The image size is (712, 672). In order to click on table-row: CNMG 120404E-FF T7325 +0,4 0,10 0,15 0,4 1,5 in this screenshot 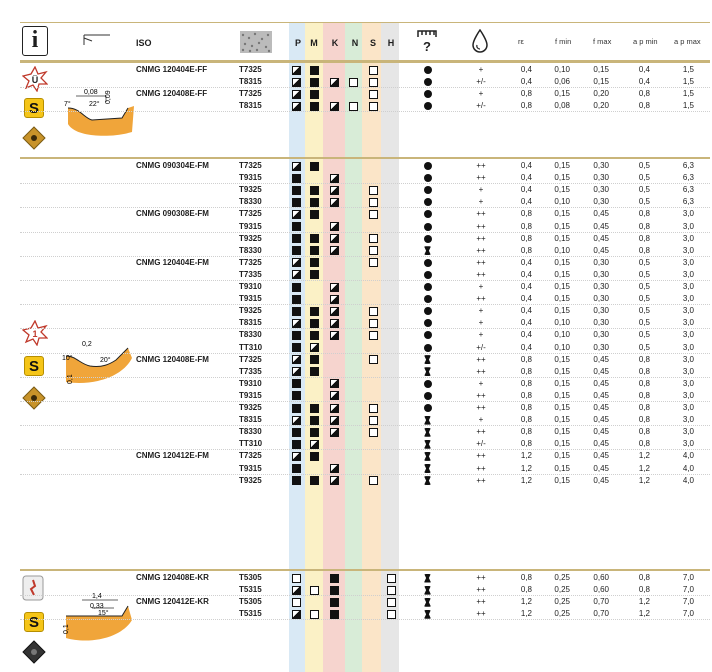, I will do `click(365, 70)`.